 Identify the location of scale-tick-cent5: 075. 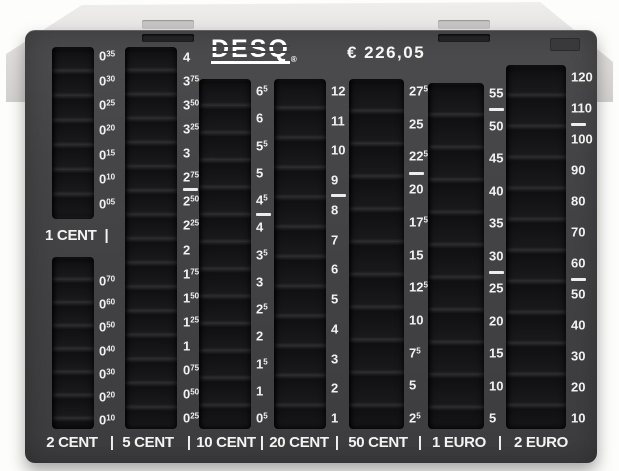
(191, 369).